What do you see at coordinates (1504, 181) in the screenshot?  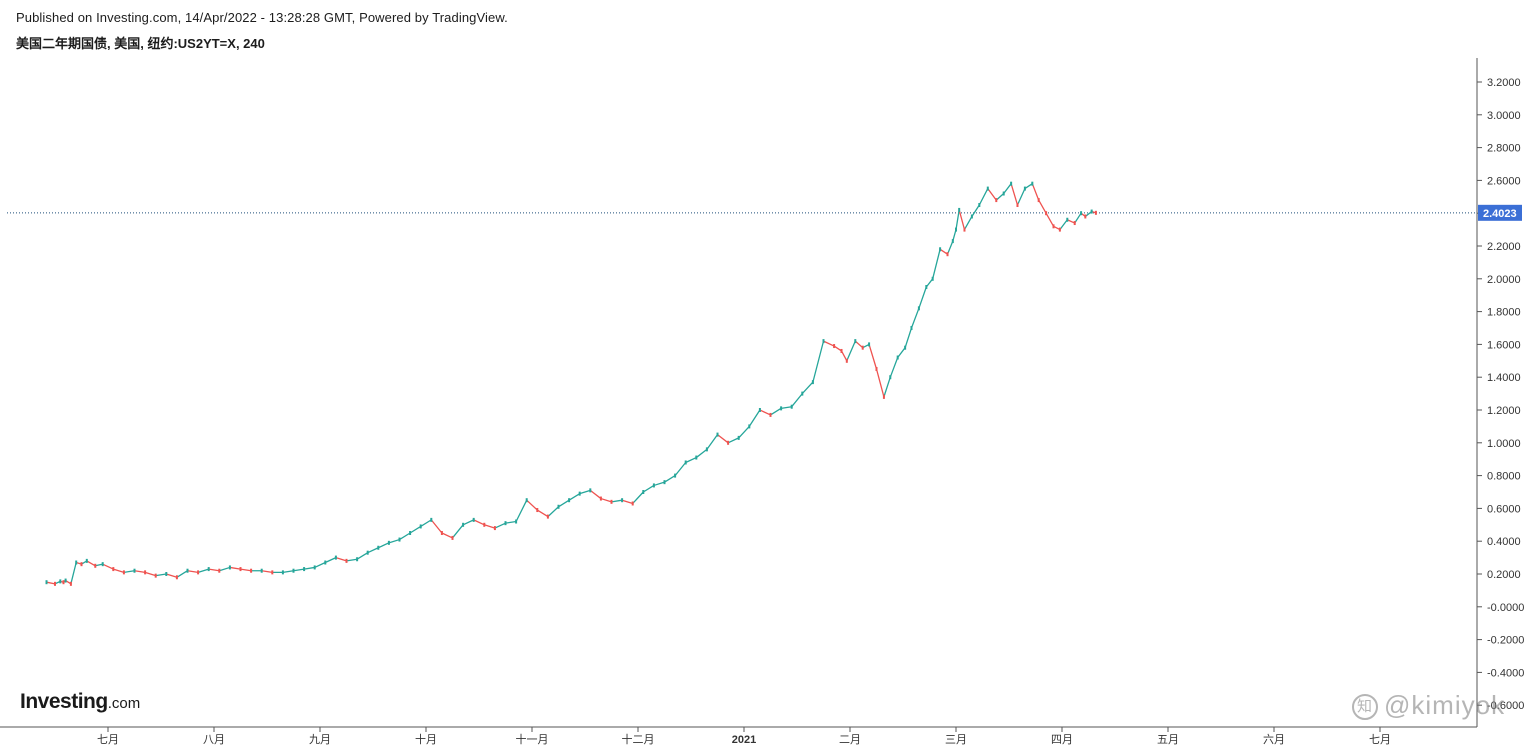 I see `y-tick-label: 2.6000` at bounding box center [1504, 181].